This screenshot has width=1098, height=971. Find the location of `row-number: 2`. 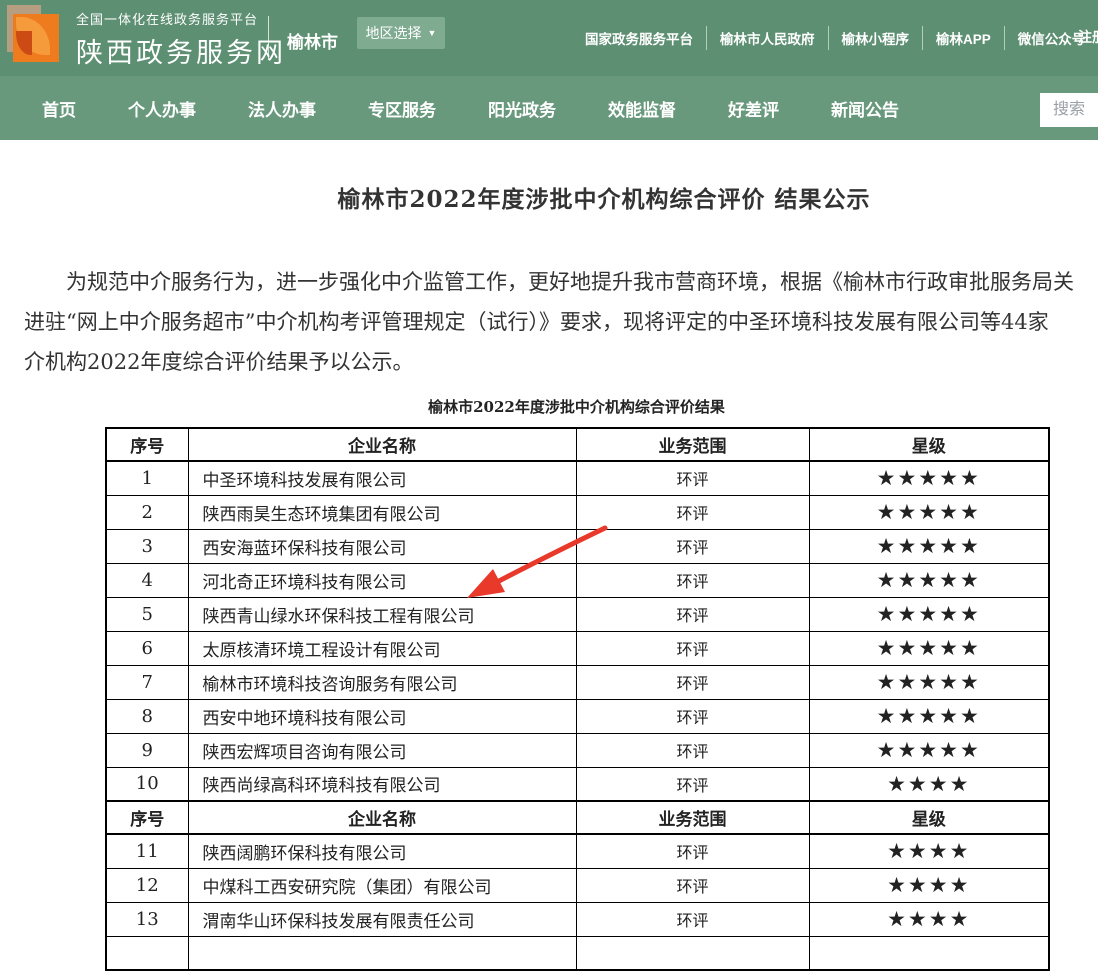

row-number: 2 is located at coordinates (147, 512).